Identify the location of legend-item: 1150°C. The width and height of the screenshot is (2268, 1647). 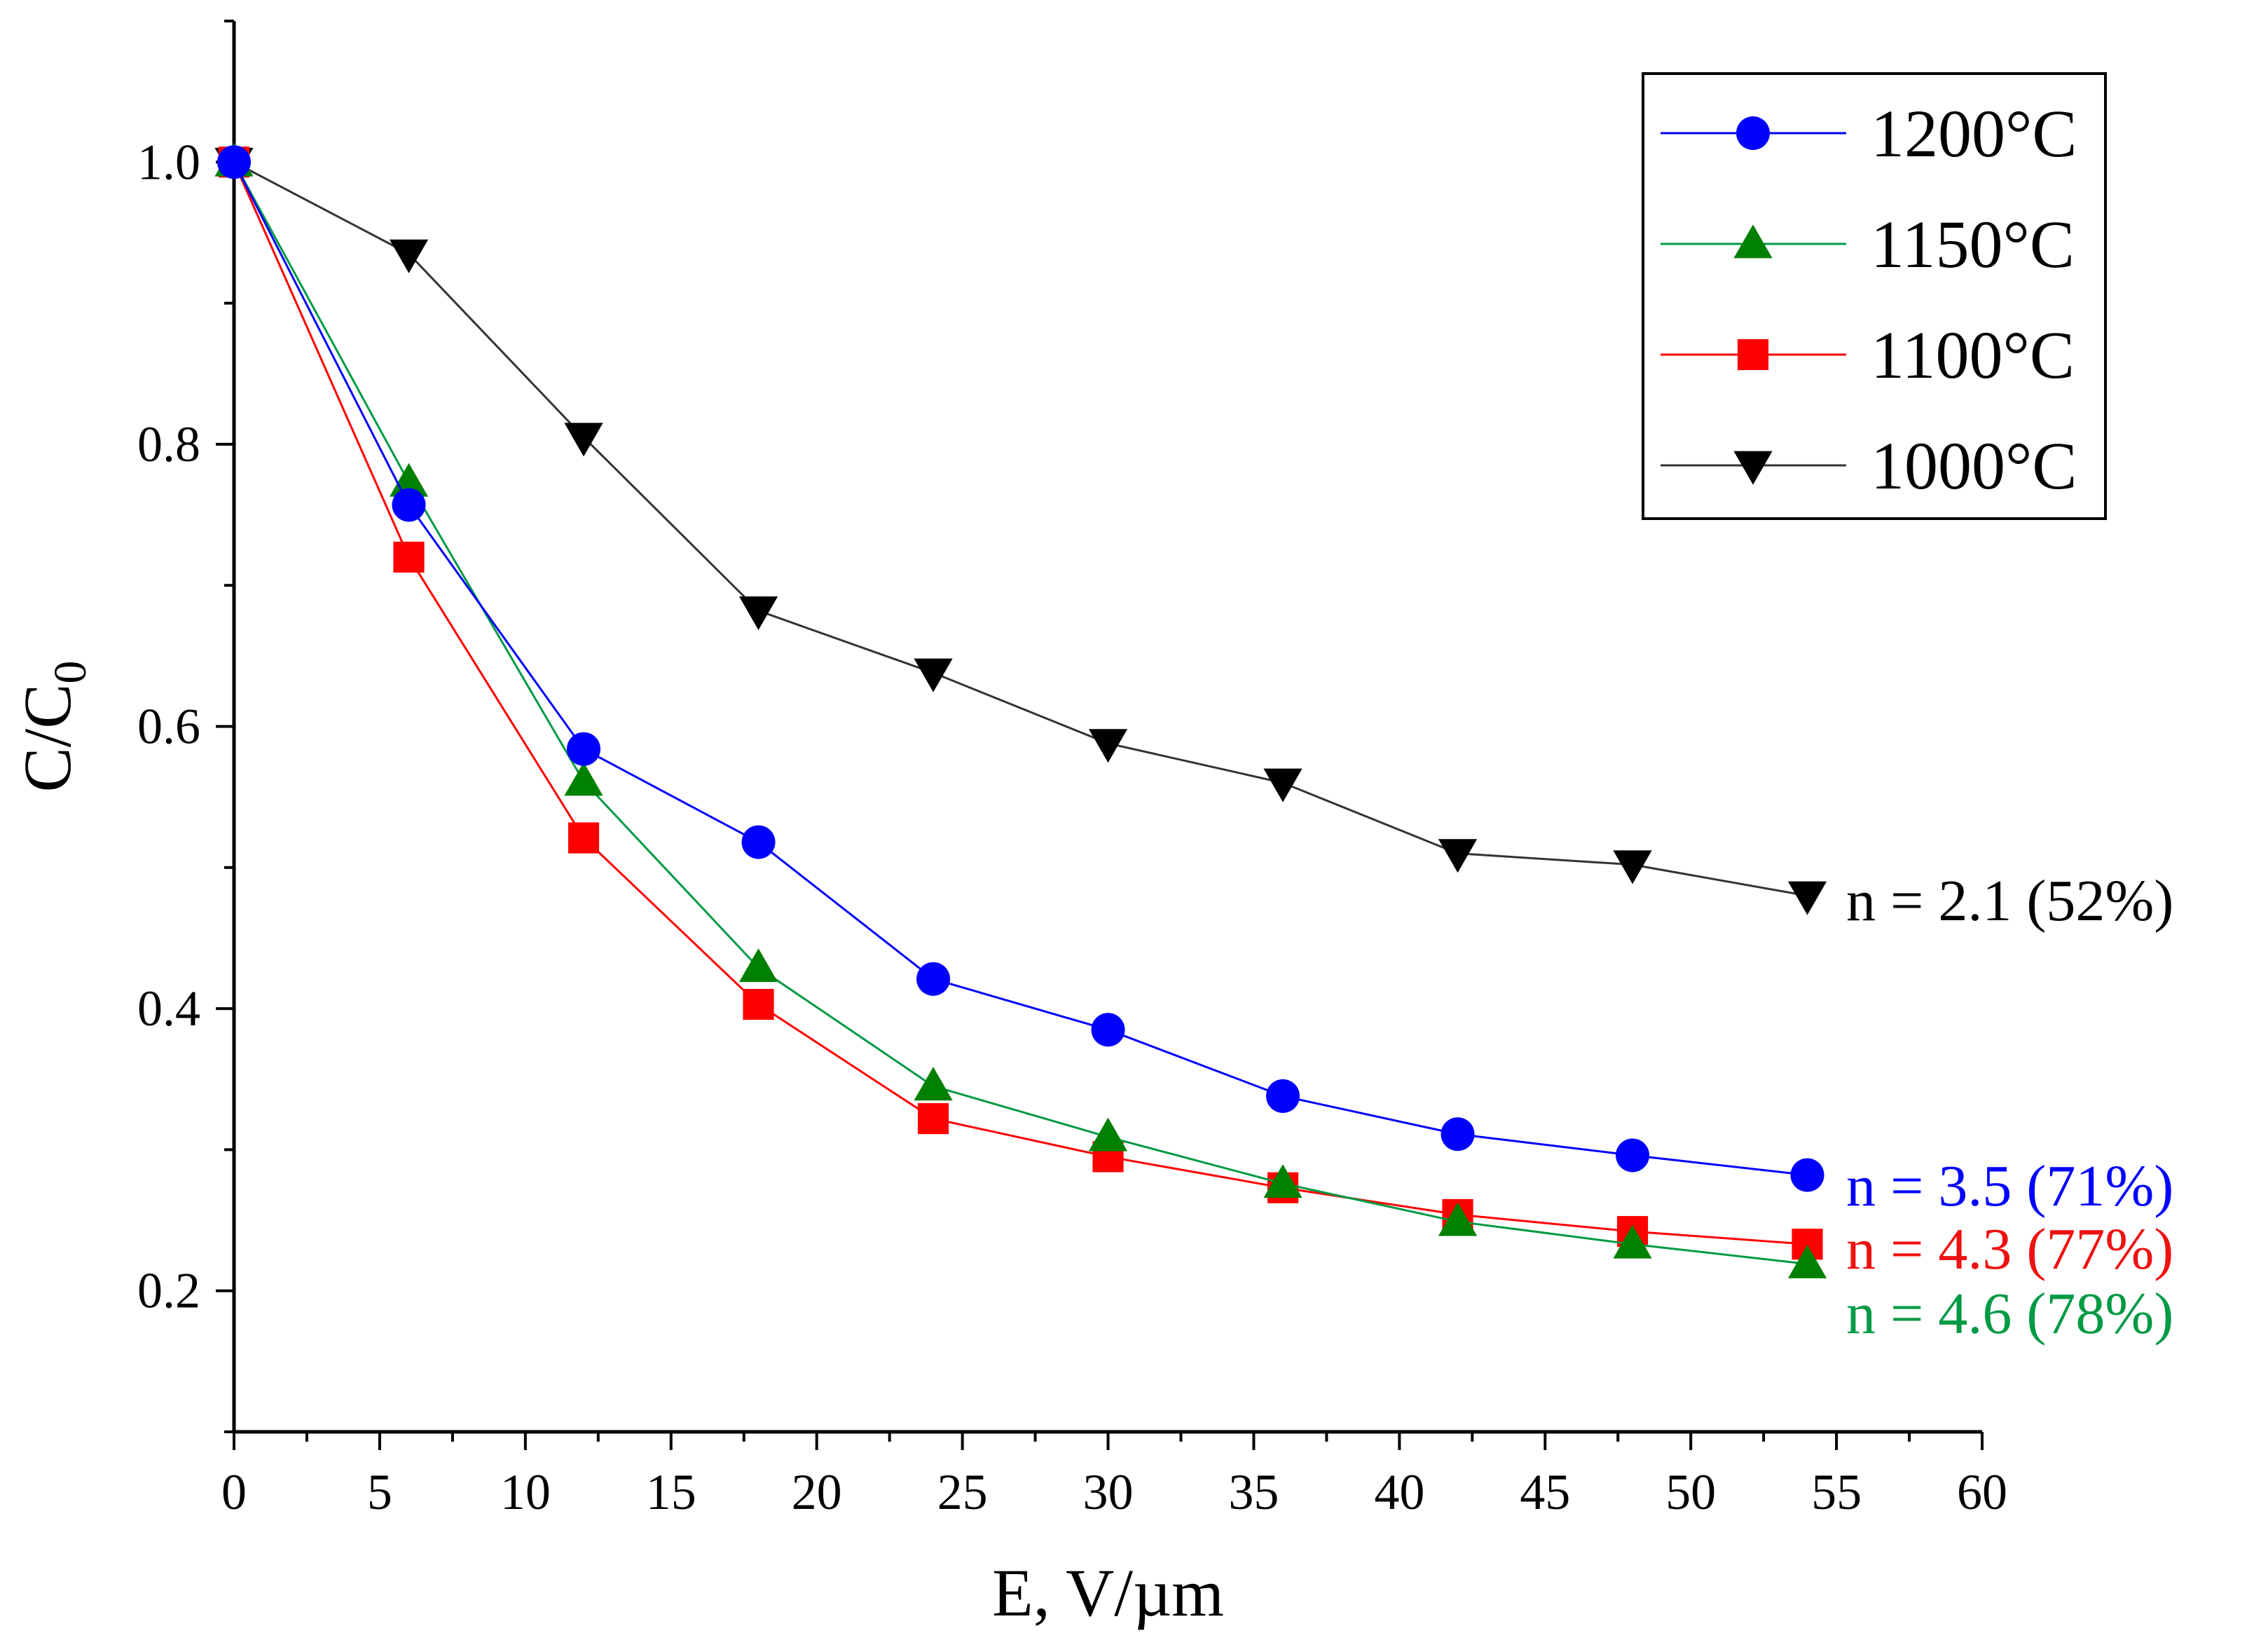
(1868, 244).